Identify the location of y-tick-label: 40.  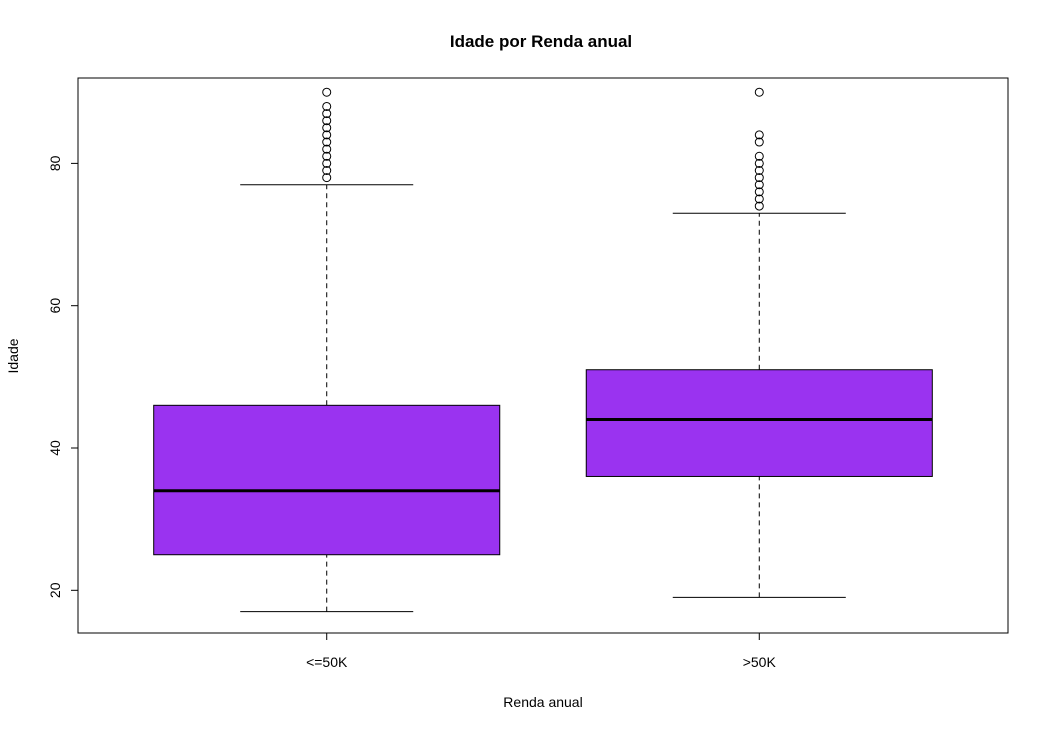
(55, 448).